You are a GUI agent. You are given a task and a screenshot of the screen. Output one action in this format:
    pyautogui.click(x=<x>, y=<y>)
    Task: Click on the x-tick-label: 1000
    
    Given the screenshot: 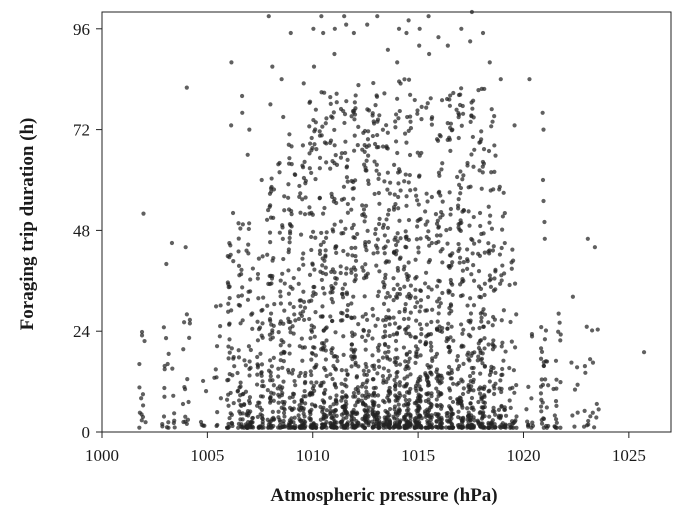 What is the action you would take?
    pyautogui.click(x=102, y=455)
    